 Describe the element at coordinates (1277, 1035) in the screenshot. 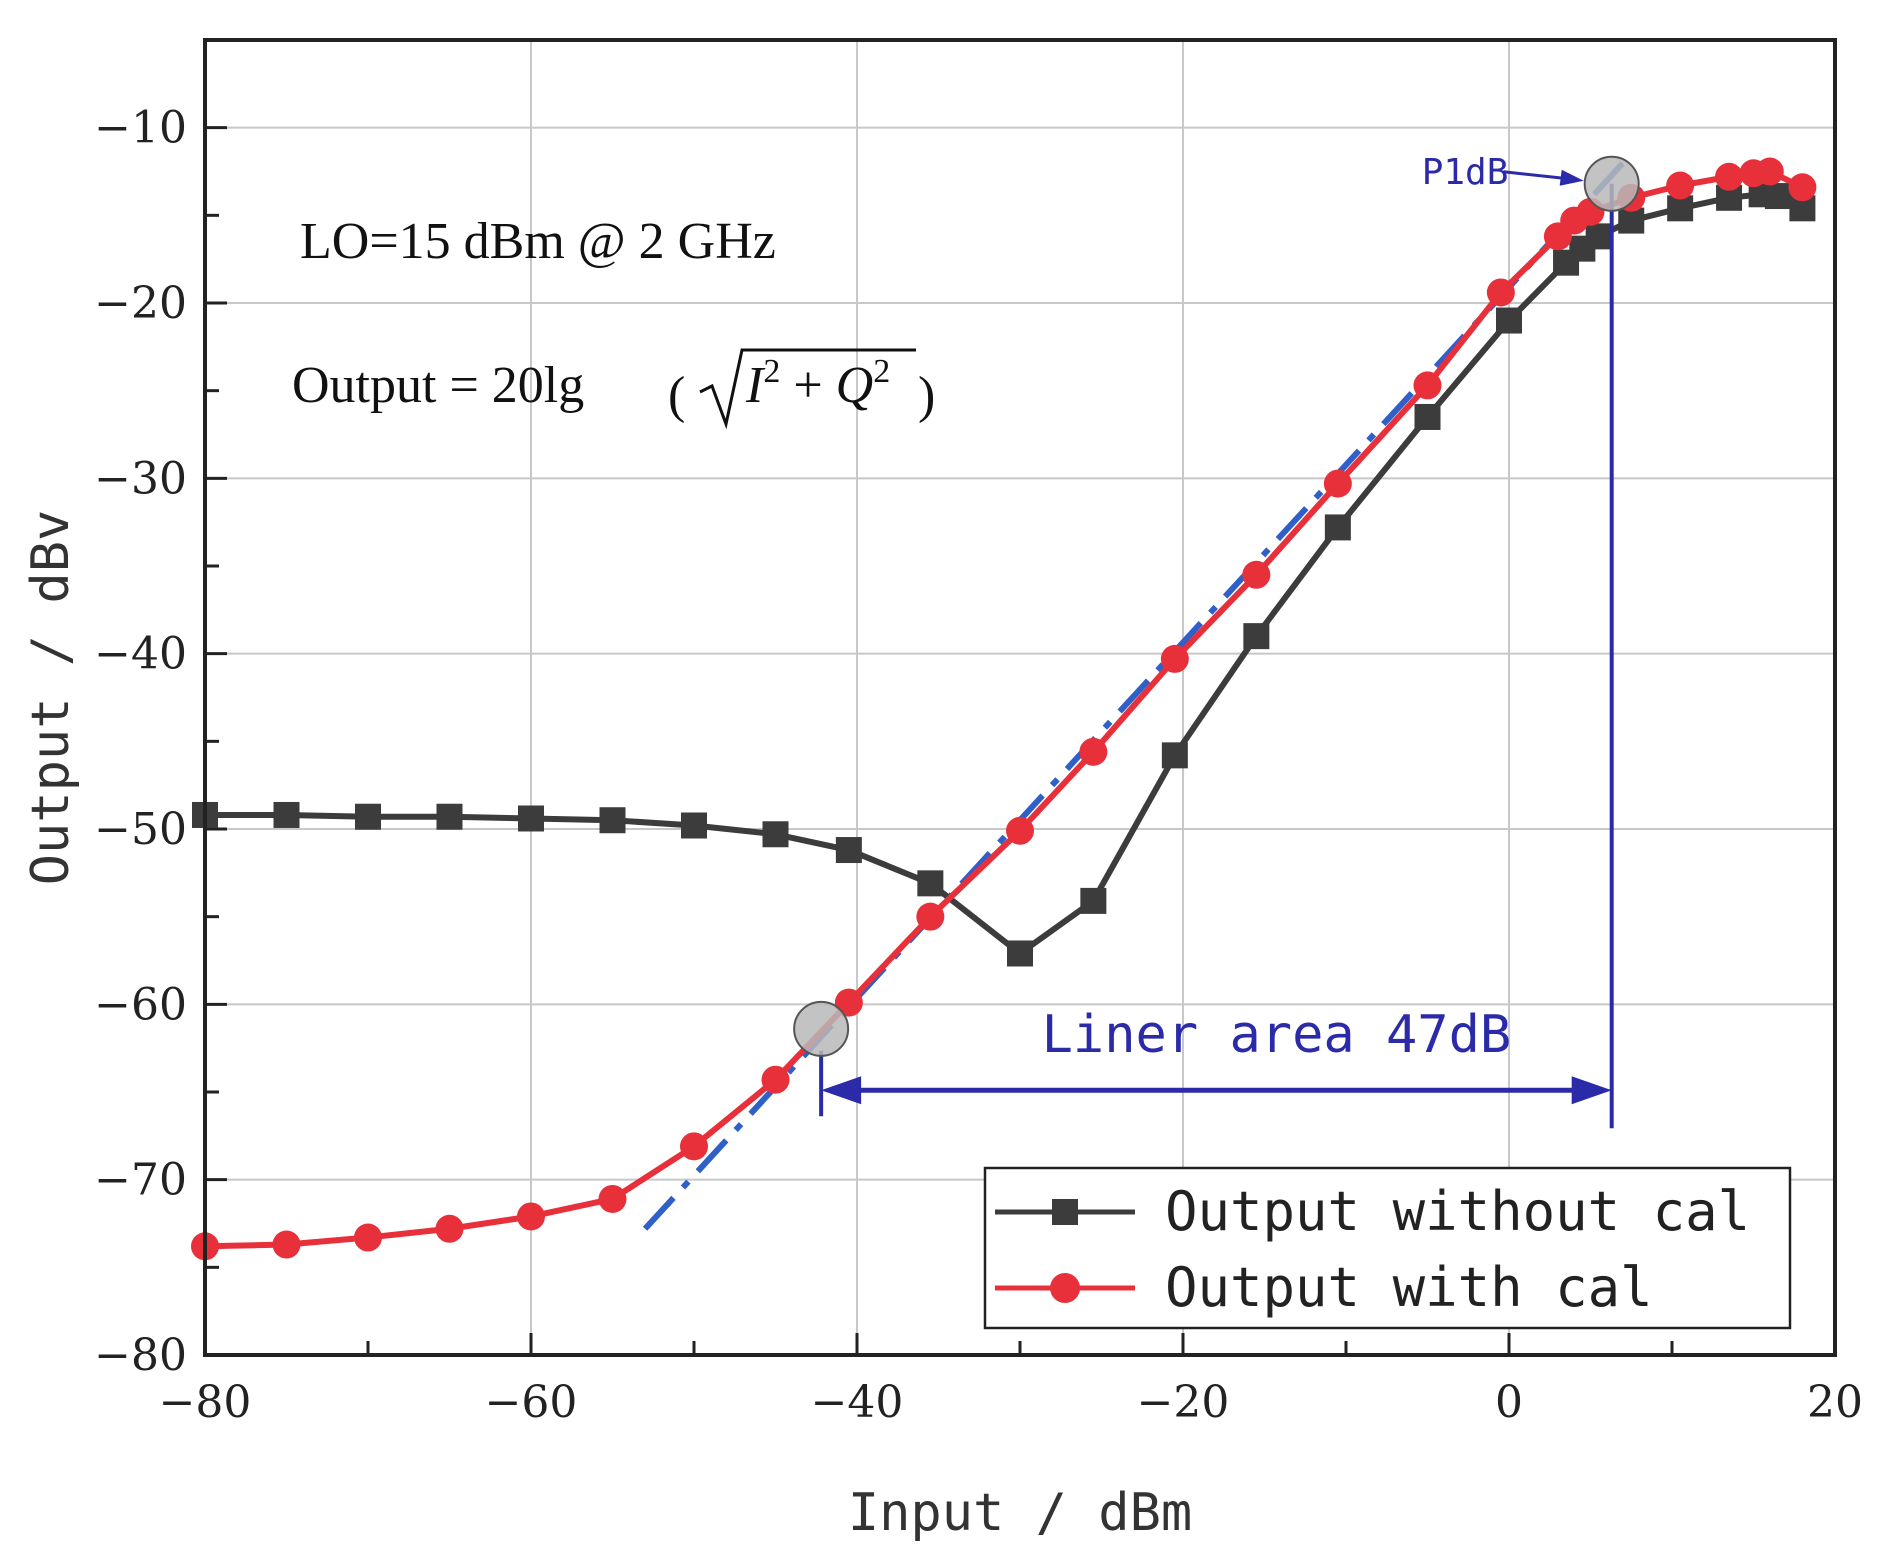

I see `linear-area-label: Liner area 47dB` at that location.